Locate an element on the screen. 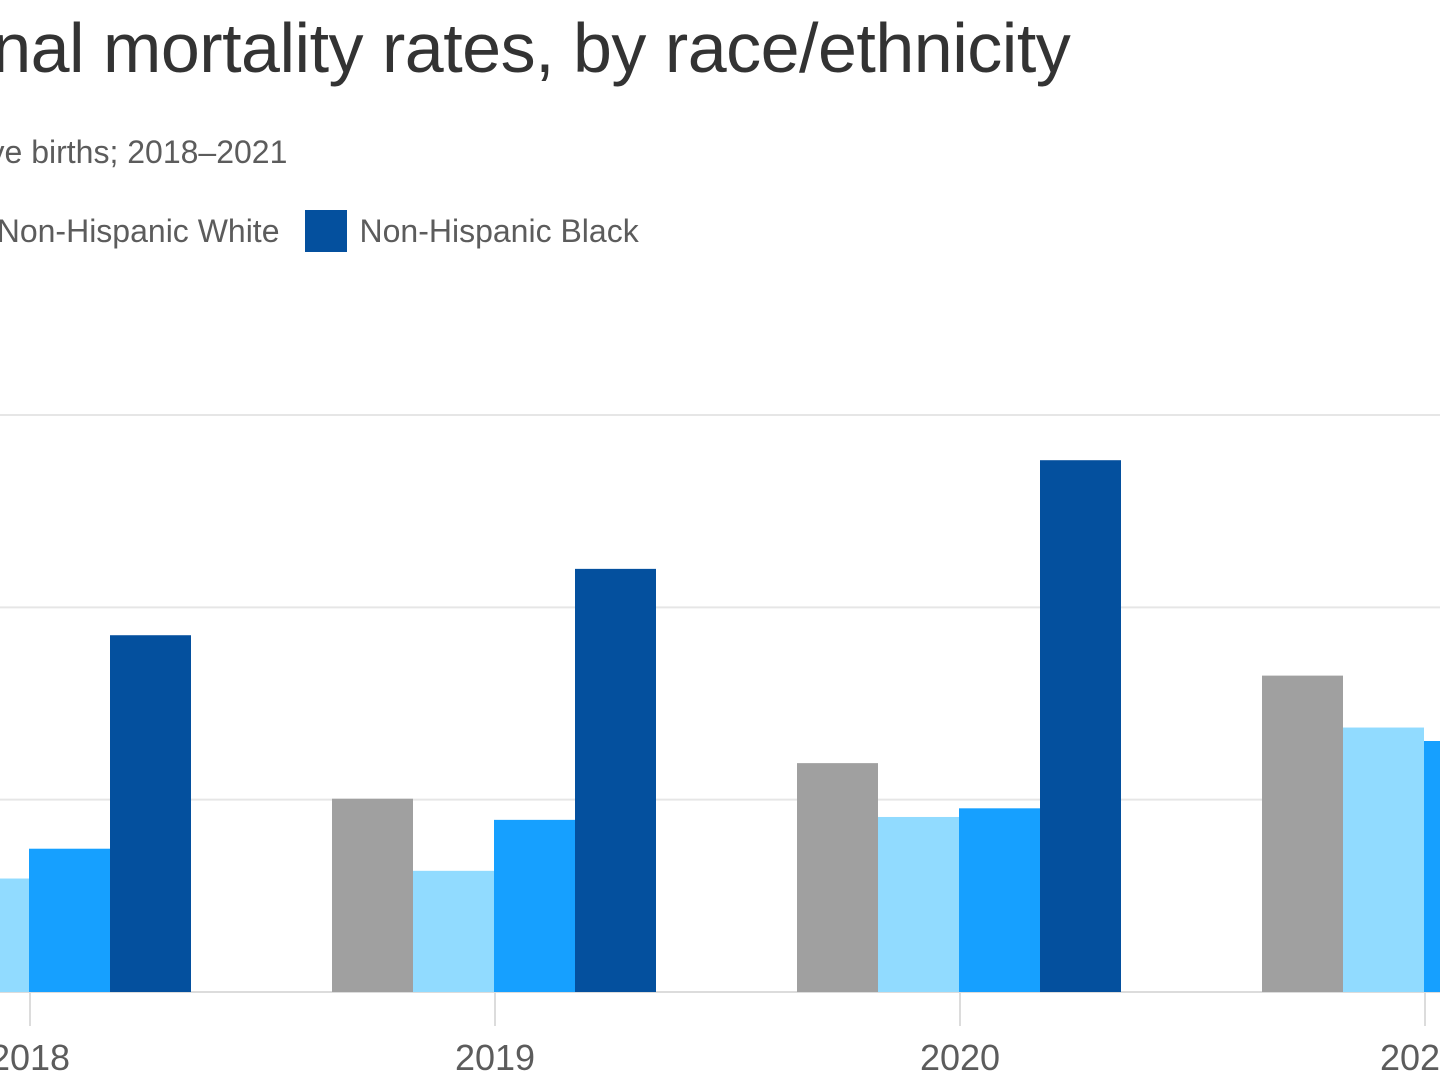  bar-hispanic-2019 is located at coordinates (453, 931).